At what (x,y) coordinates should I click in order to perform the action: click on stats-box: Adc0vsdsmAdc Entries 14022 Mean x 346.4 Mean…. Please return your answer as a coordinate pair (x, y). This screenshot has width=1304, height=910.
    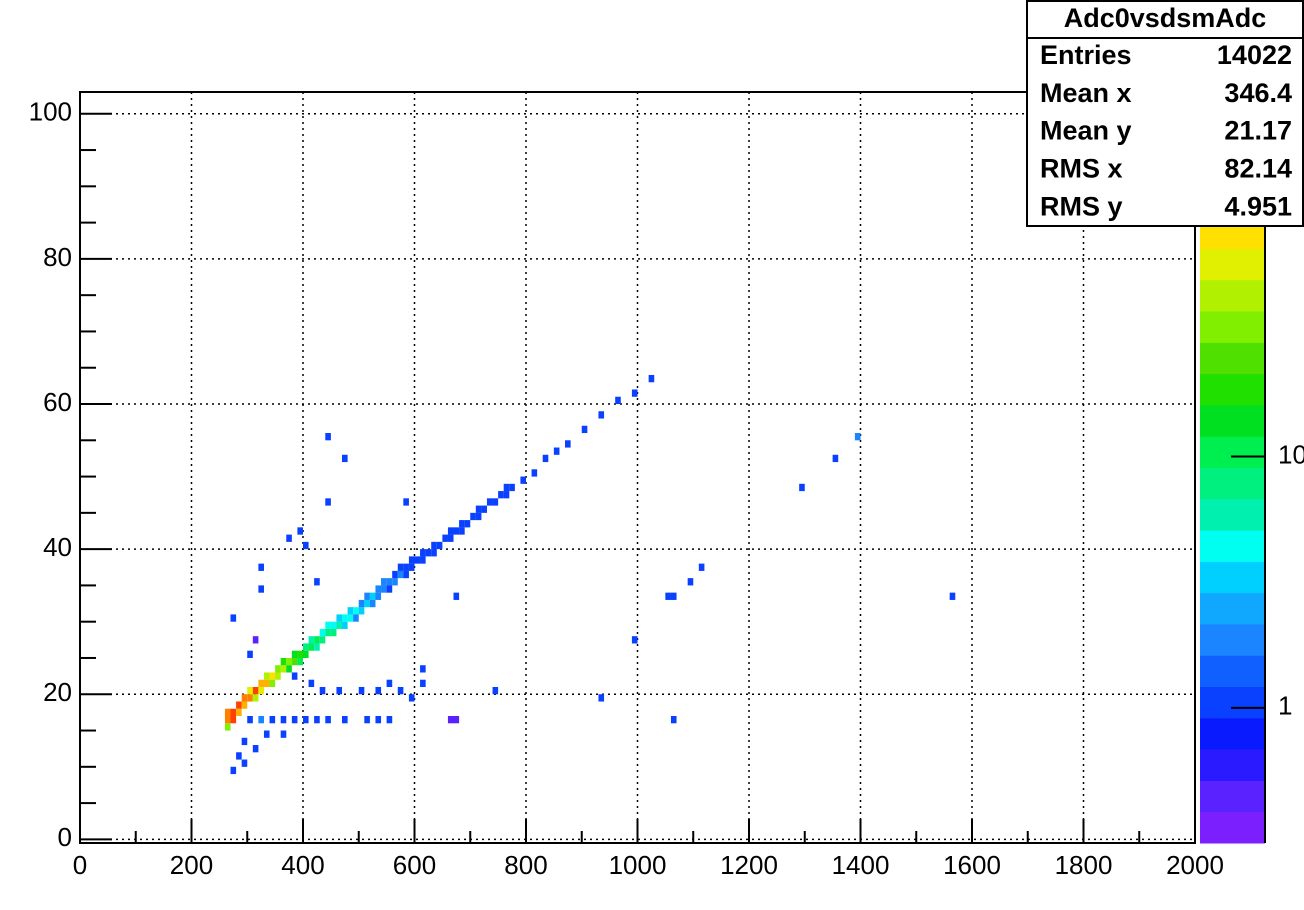
    Looking at the image, I should click on (1165, 113).